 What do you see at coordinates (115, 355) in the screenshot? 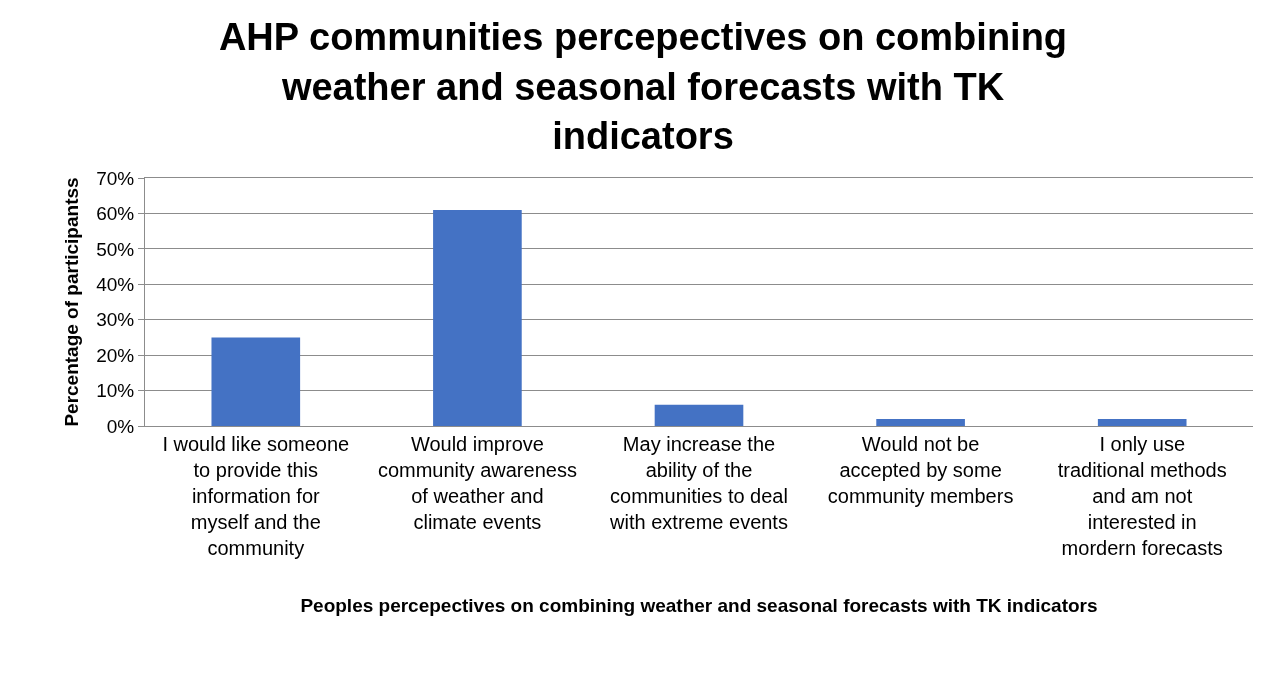
I see `y-tick-label: 20%` at bounding box center [115, 355].